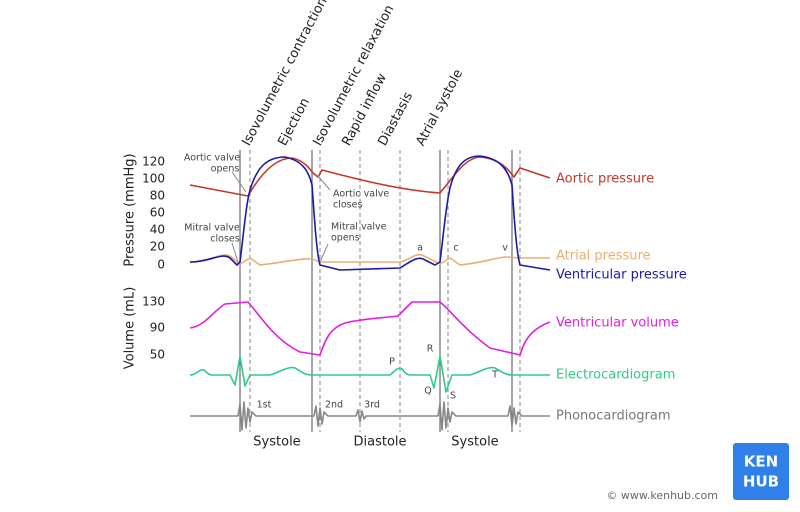  I want to click on tick-label: 60, so click(157, 213).